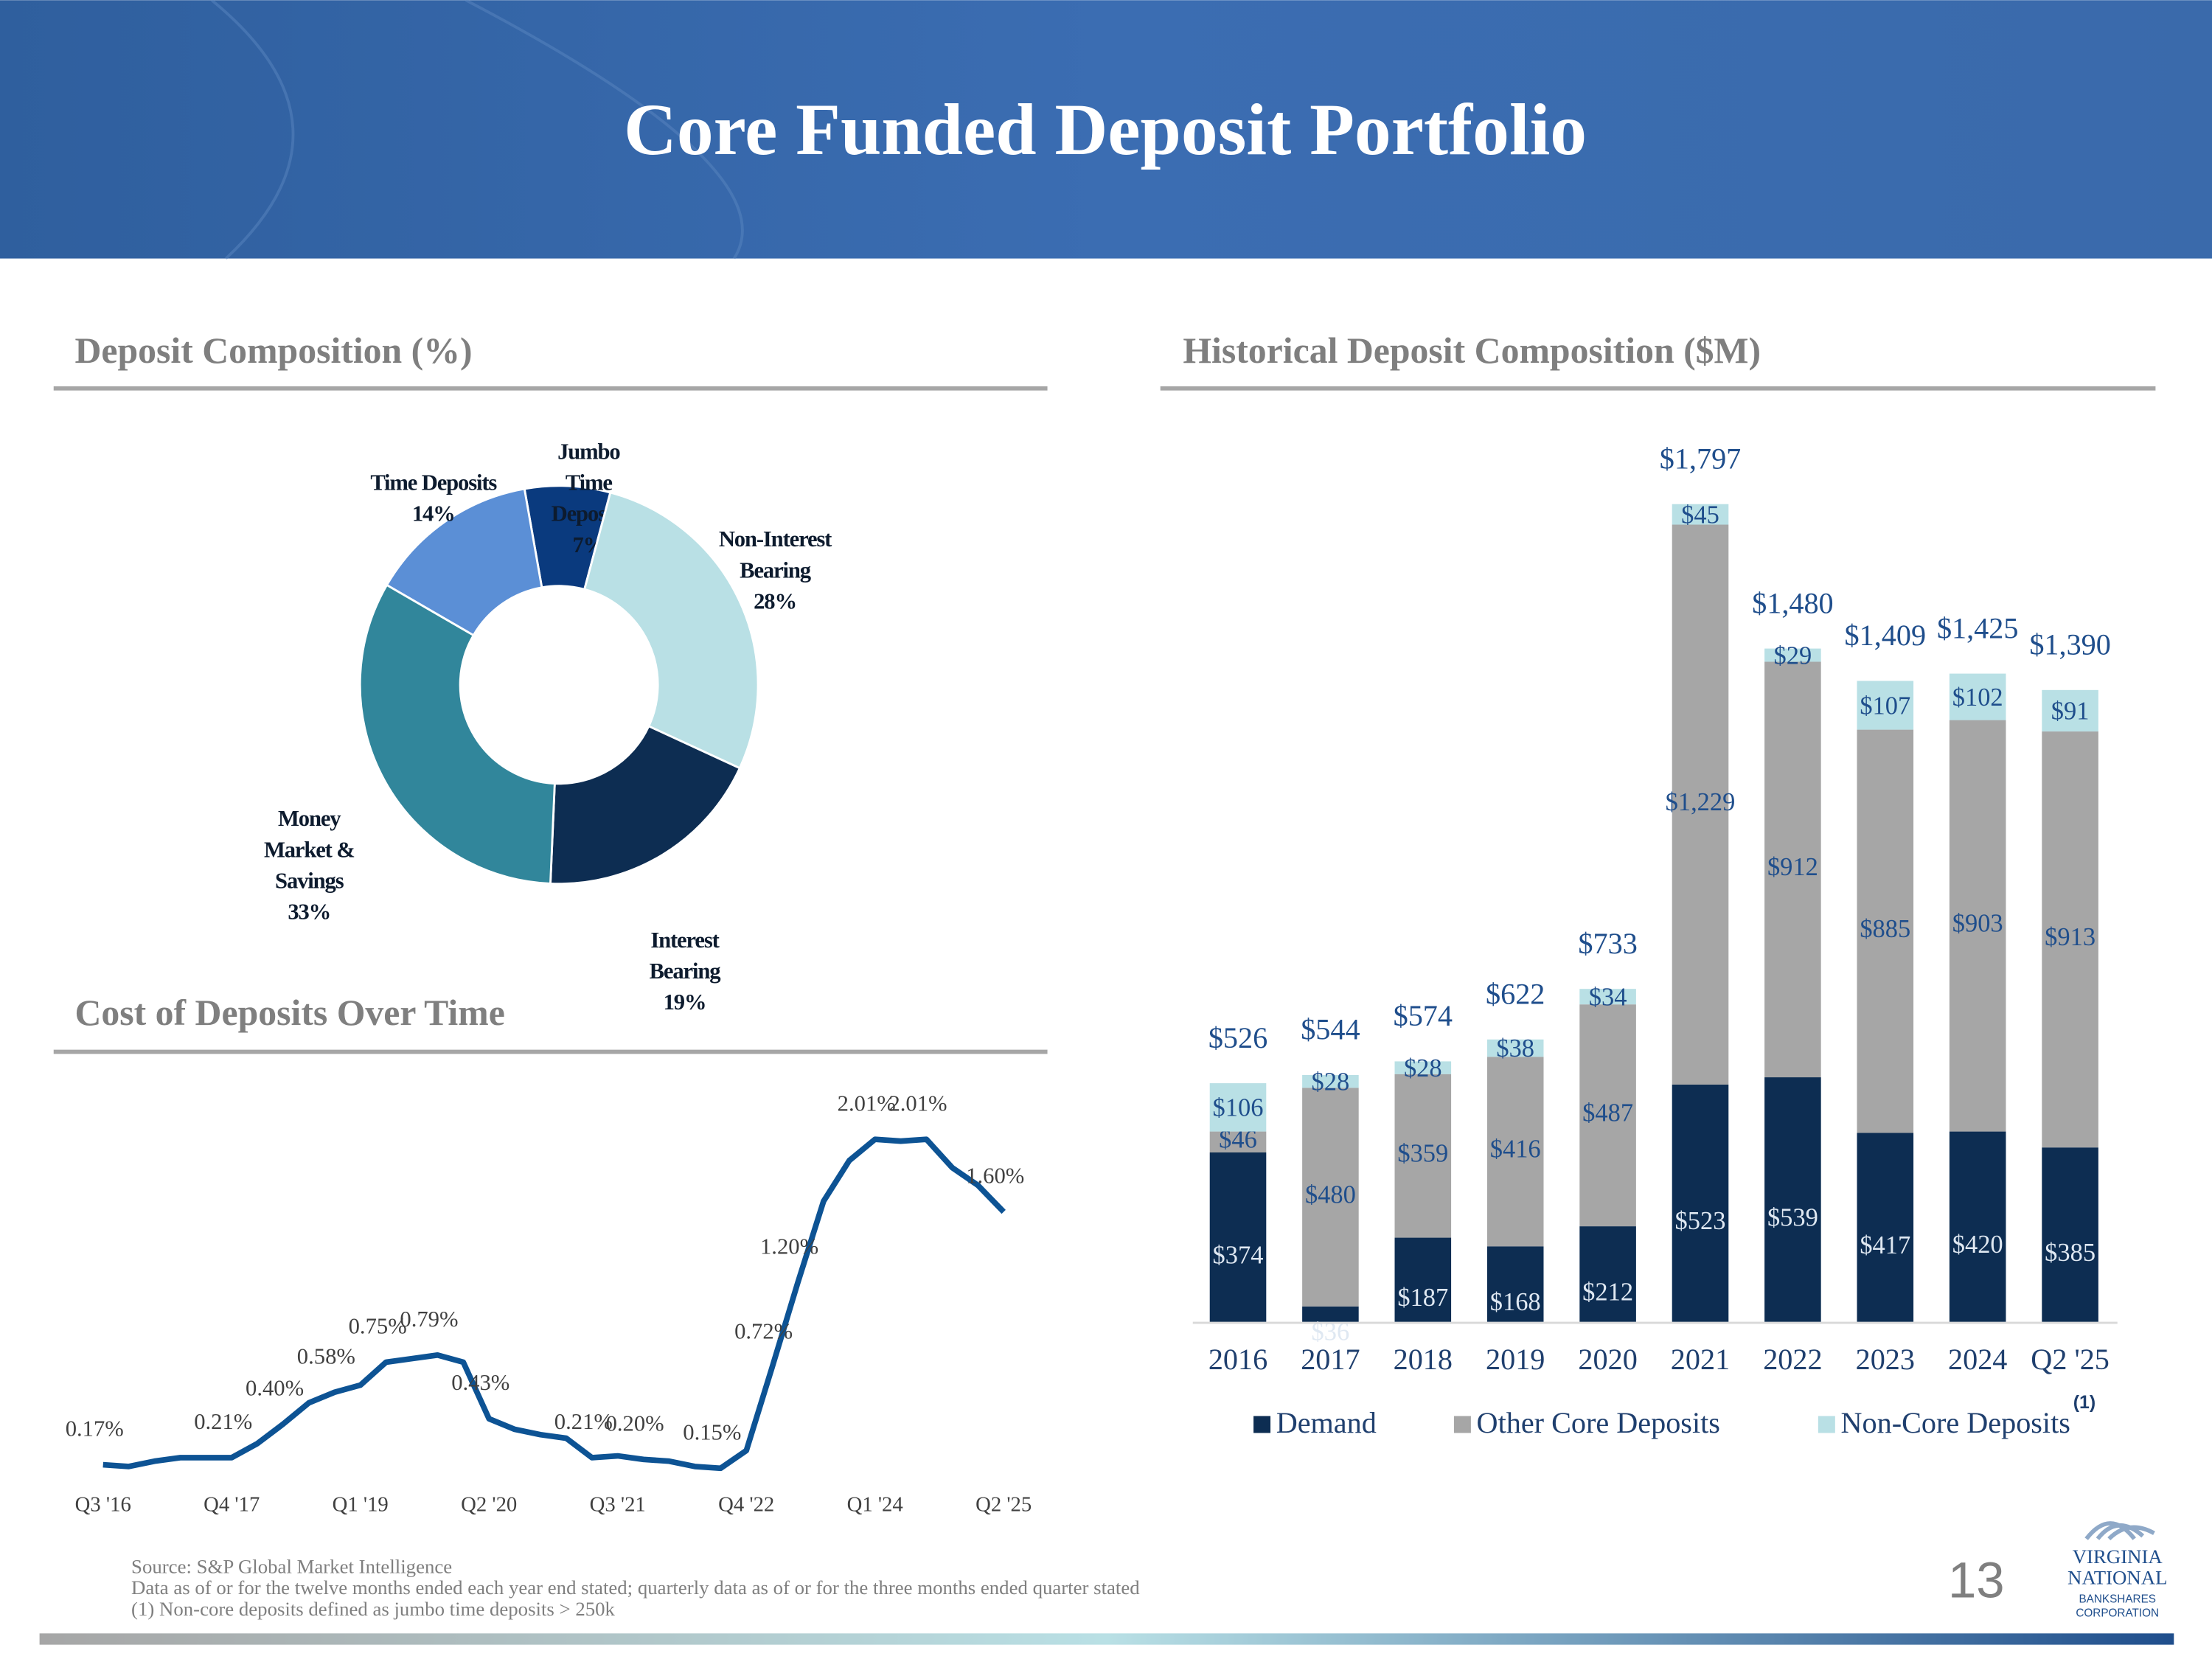 The image size is (2212, 1659). I want to click on pie-label: Time Deposits 14%, so click(433, 500).